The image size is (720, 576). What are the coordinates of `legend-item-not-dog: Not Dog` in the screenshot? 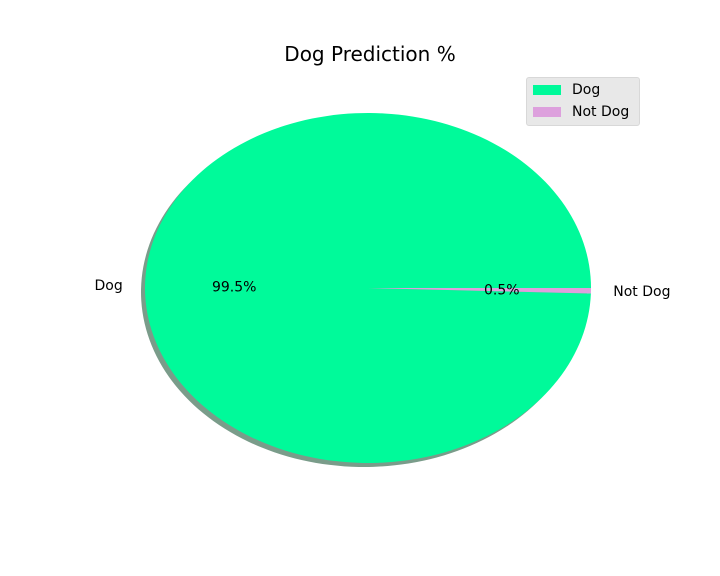 It's located at (581, 112).